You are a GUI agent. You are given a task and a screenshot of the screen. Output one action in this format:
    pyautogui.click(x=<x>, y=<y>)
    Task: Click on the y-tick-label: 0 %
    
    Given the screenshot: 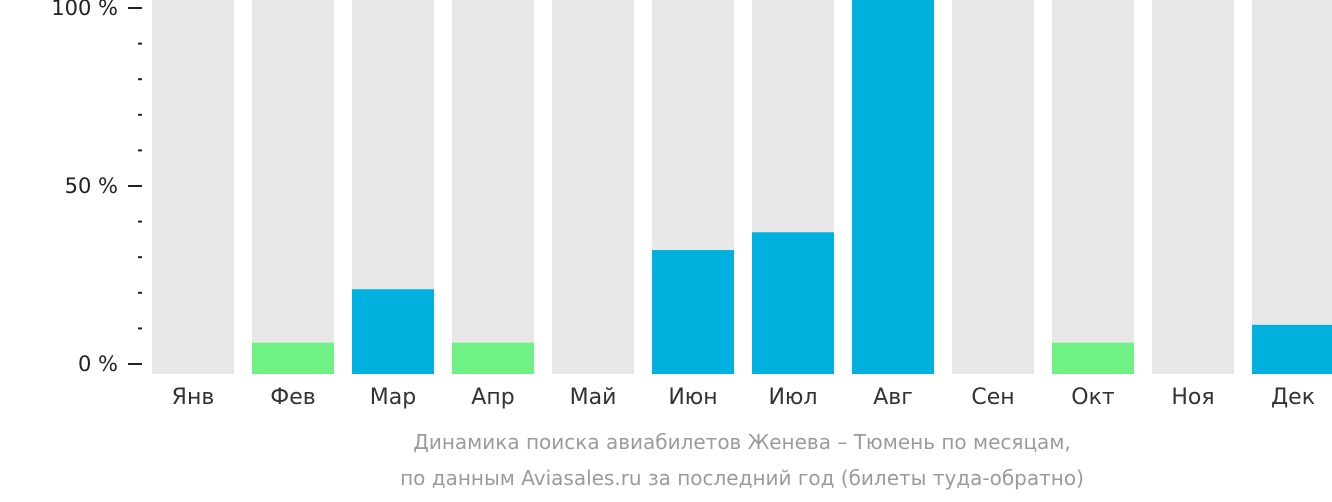 What is the action you would take?
    pyautogui.click(x=98, y=364)
    